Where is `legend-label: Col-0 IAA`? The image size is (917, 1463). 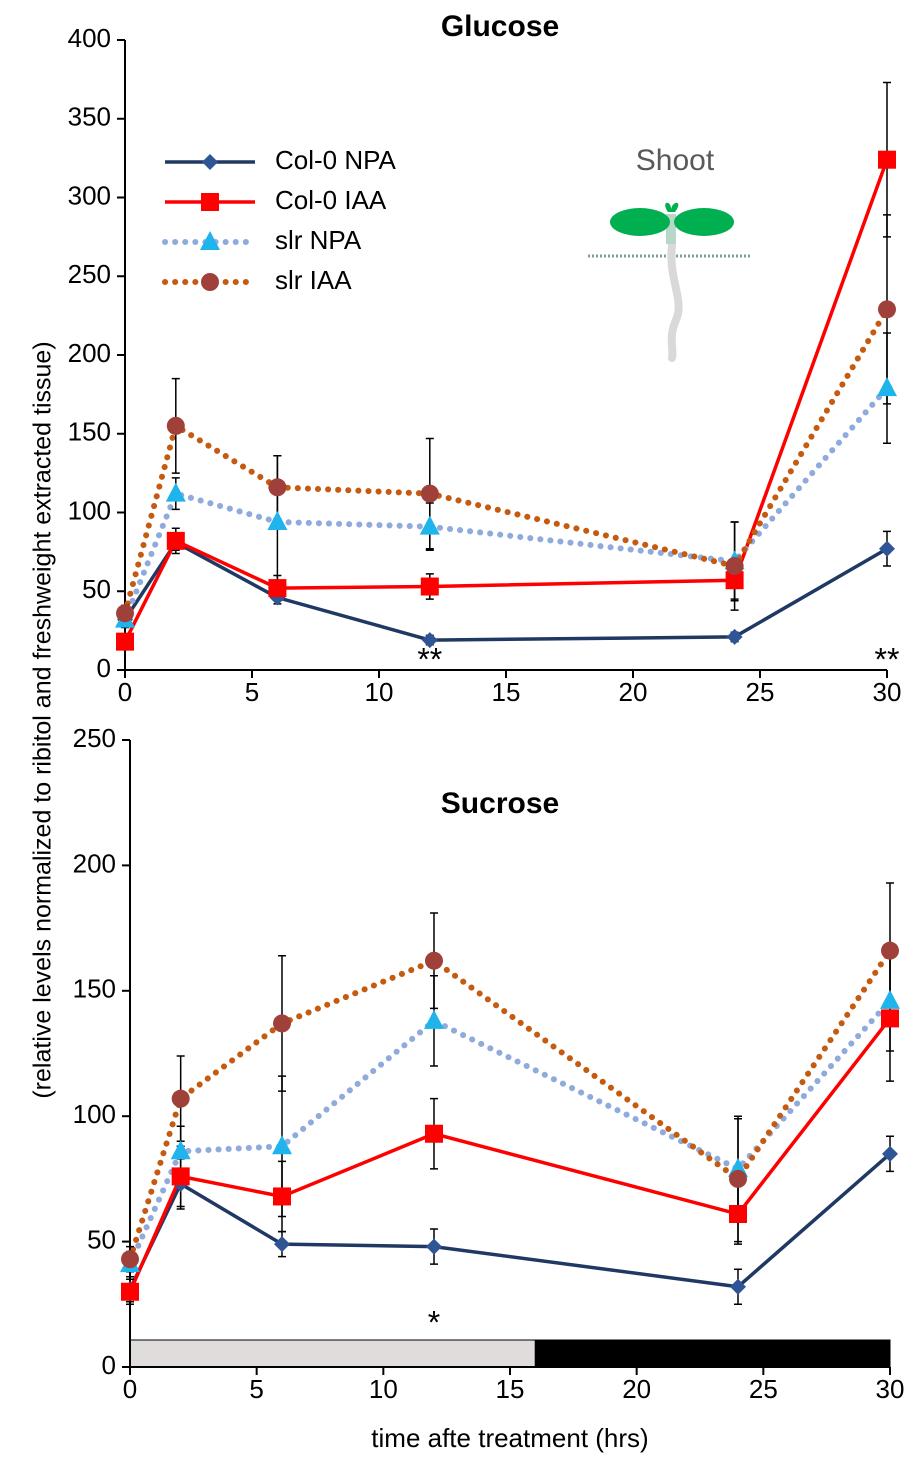
legend-label: Col-0 IAA is located at coordinates (331, 200).